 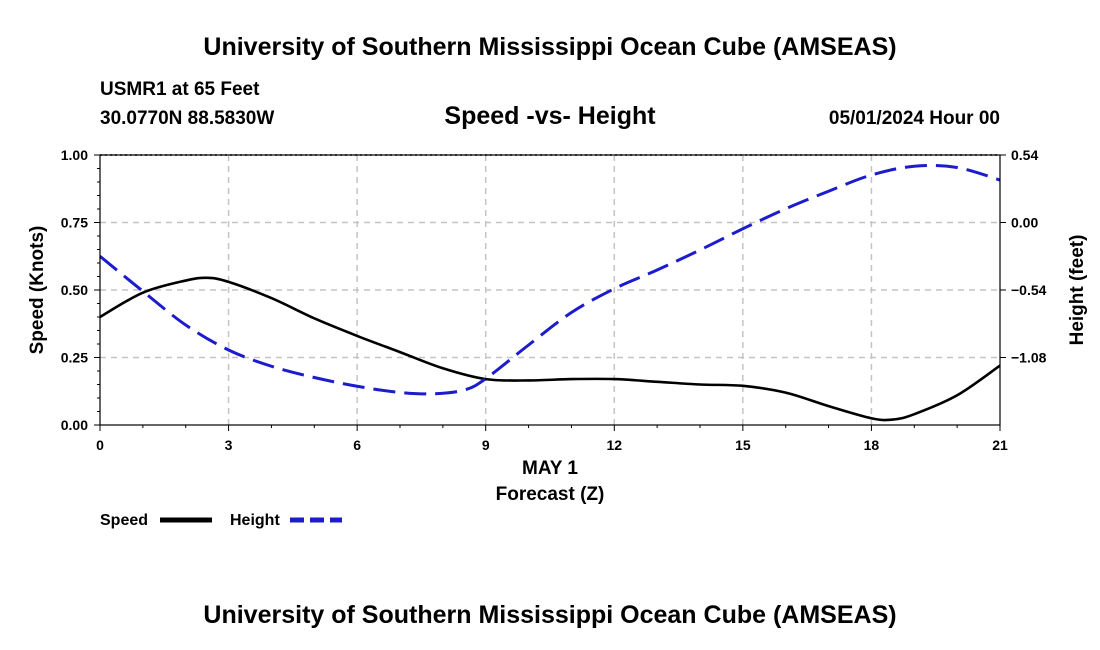 I want to click on y-left-tick-label: 0.75, so click(x=74, y=223).